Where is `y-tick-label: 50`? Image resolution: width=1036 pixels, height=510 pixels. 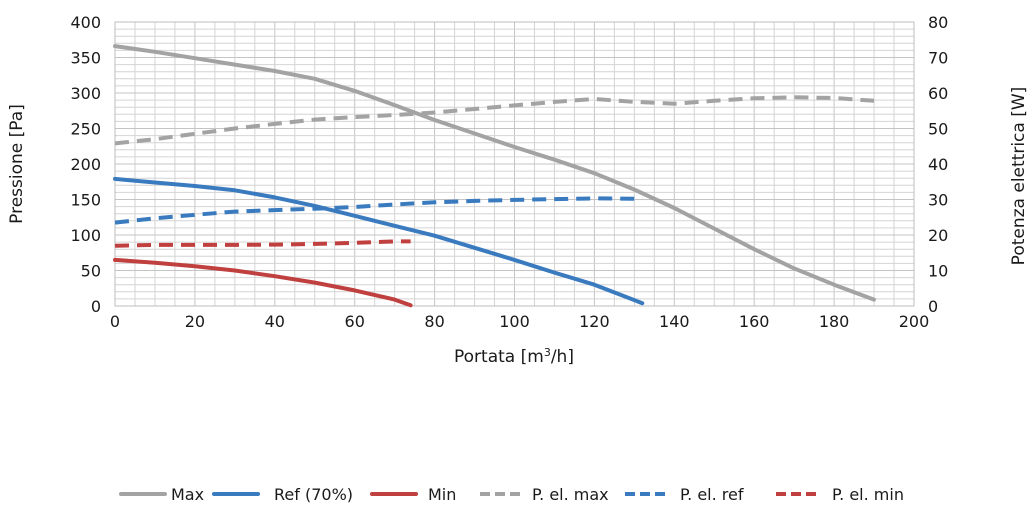 y-tick-label: 50 is located at coordinates (91, 271).